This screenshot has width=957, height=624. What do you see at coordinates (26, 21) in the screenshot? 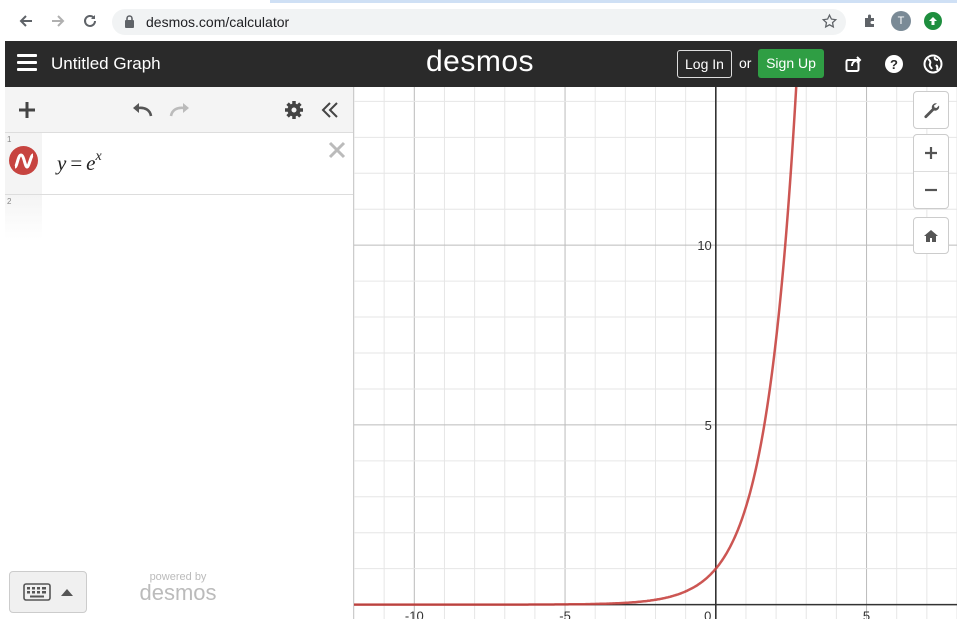
I see `back-icon` at bounding box center [26, 21].